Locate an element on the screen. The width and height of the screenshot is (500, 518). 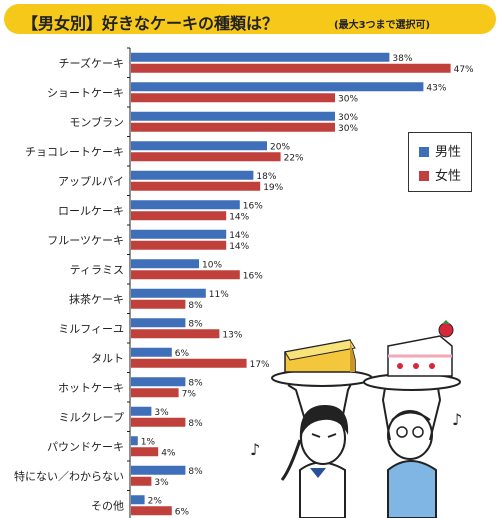
category-label: ミルクレープ is located at coordinates (91, 417).